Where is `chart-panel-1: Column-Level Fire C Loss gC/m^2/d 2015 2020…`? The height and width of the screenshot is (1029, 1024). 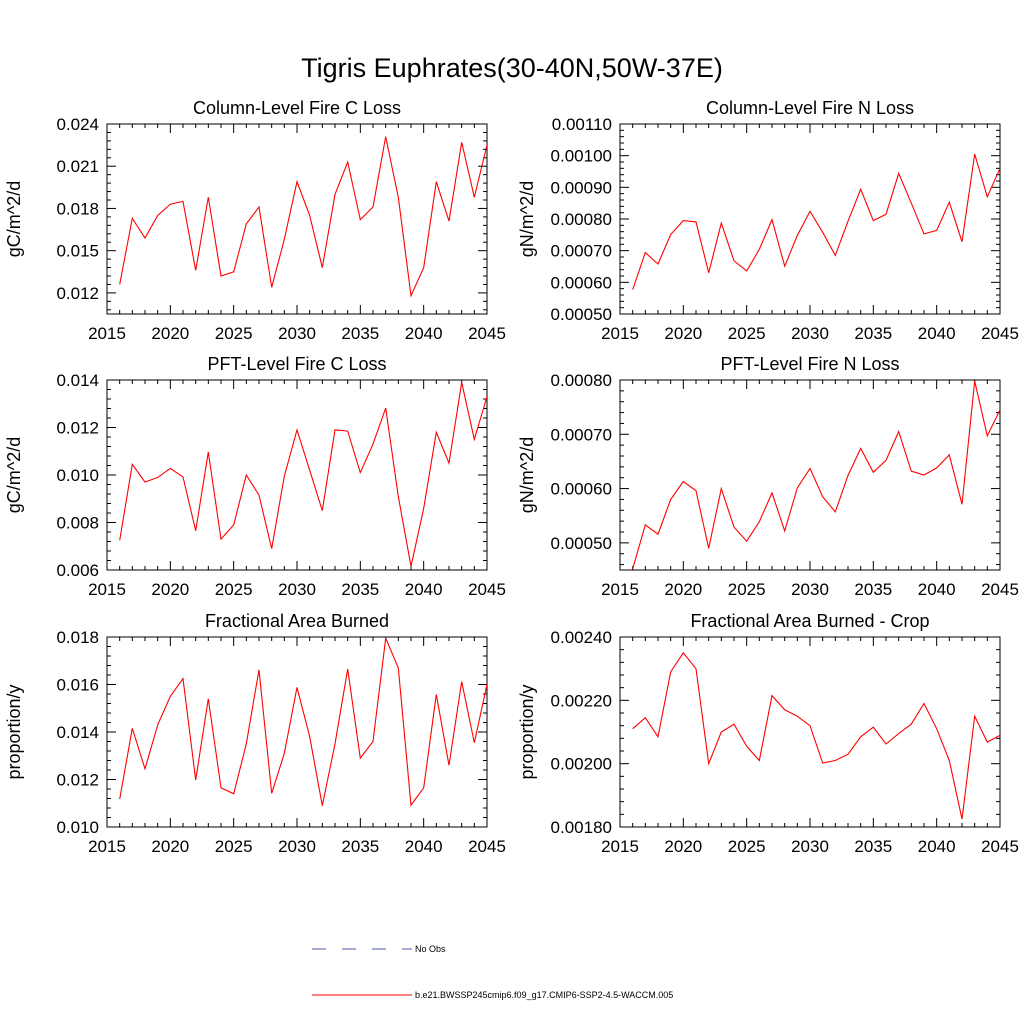 chart-panel-1: Column-Level Fire C Loss gC/m^2/d 2015 2020… is located at coordinates (255, 220).